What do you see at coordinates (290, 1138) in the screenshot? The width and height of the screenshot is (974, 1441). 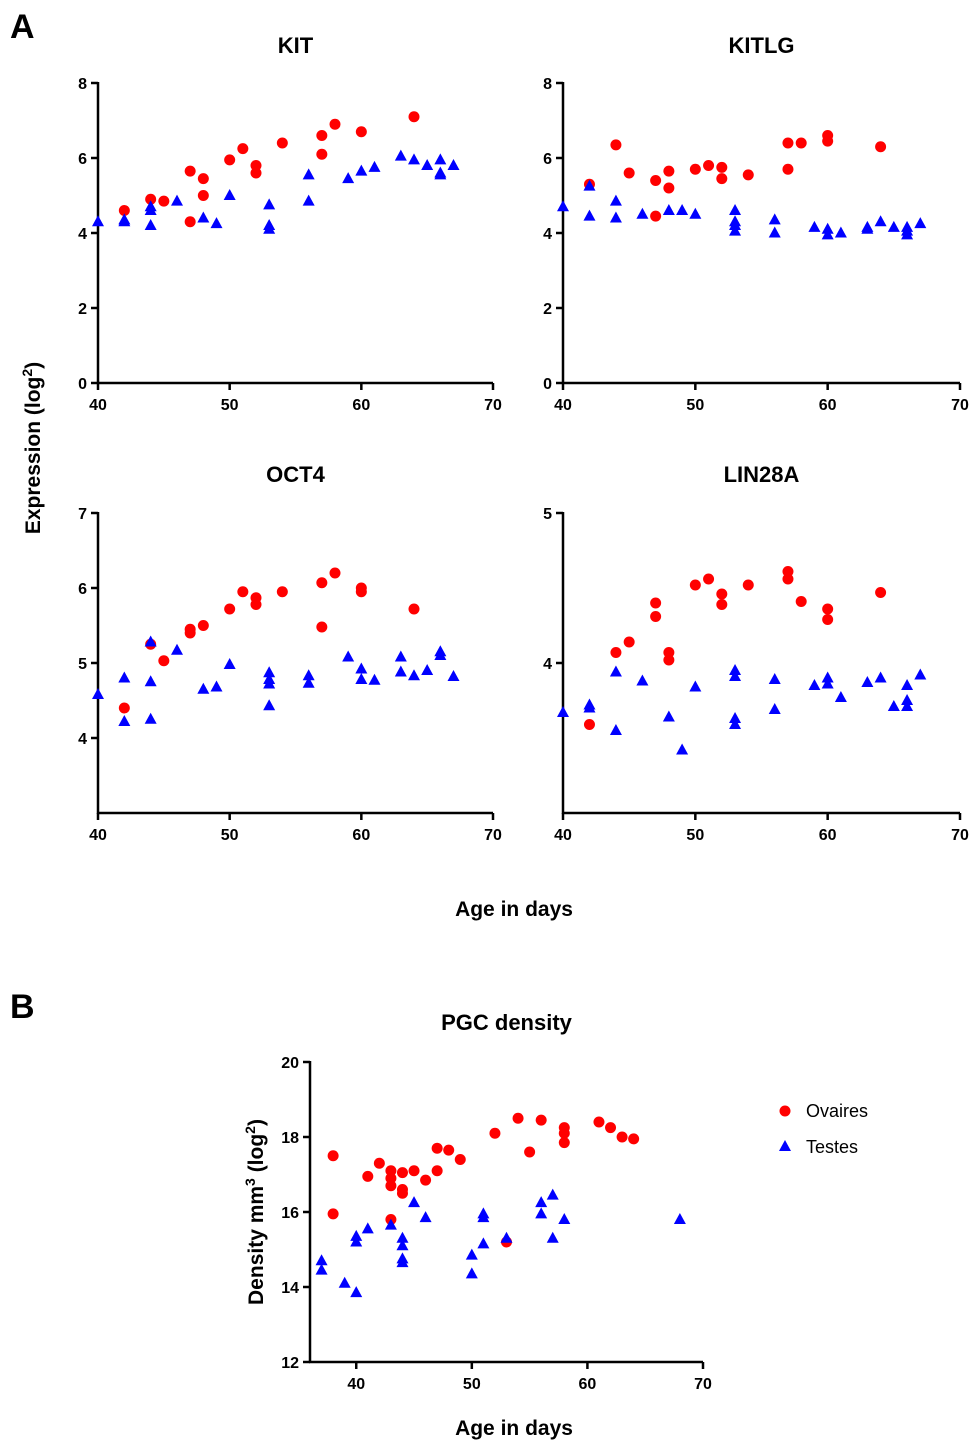 I see `pgc-density-y-tick-label: 18` at bounding box center [290, 1138].